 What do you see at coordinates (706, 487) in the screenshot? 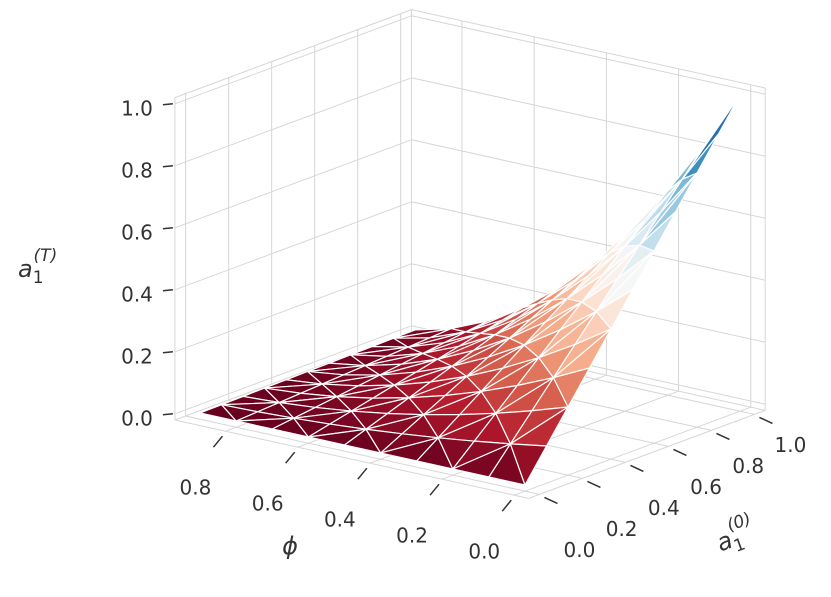
I see `y-tick-label: 0.6` at bounding box center [706, 487].